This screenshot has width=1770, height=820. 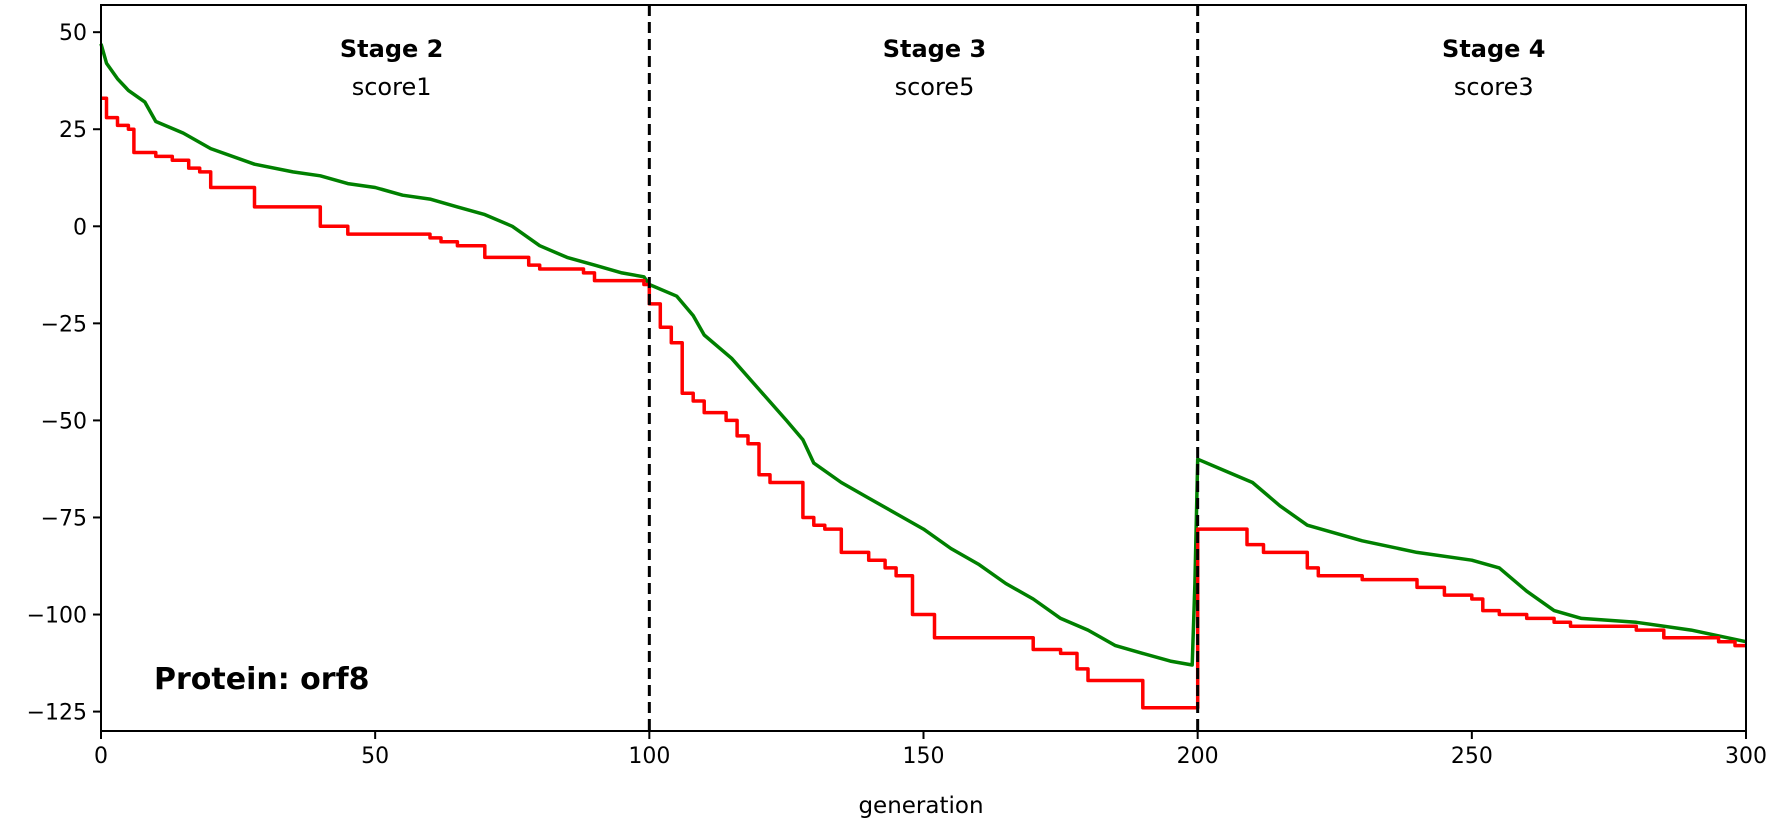 I want to click on y-tick-label--75: −75, so click(x=64, y=518).